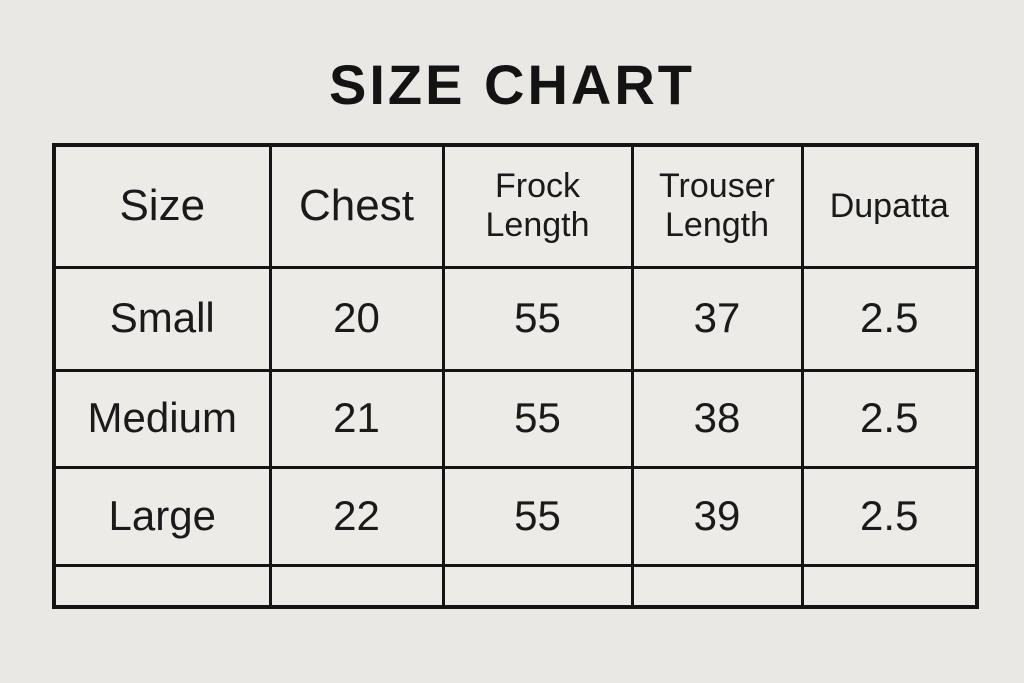 This screenshot has width=1024, height=683. Describe the element at coordinates (717, 318) in the screenshot. I see `cell-trouser-length: 37` at that location.